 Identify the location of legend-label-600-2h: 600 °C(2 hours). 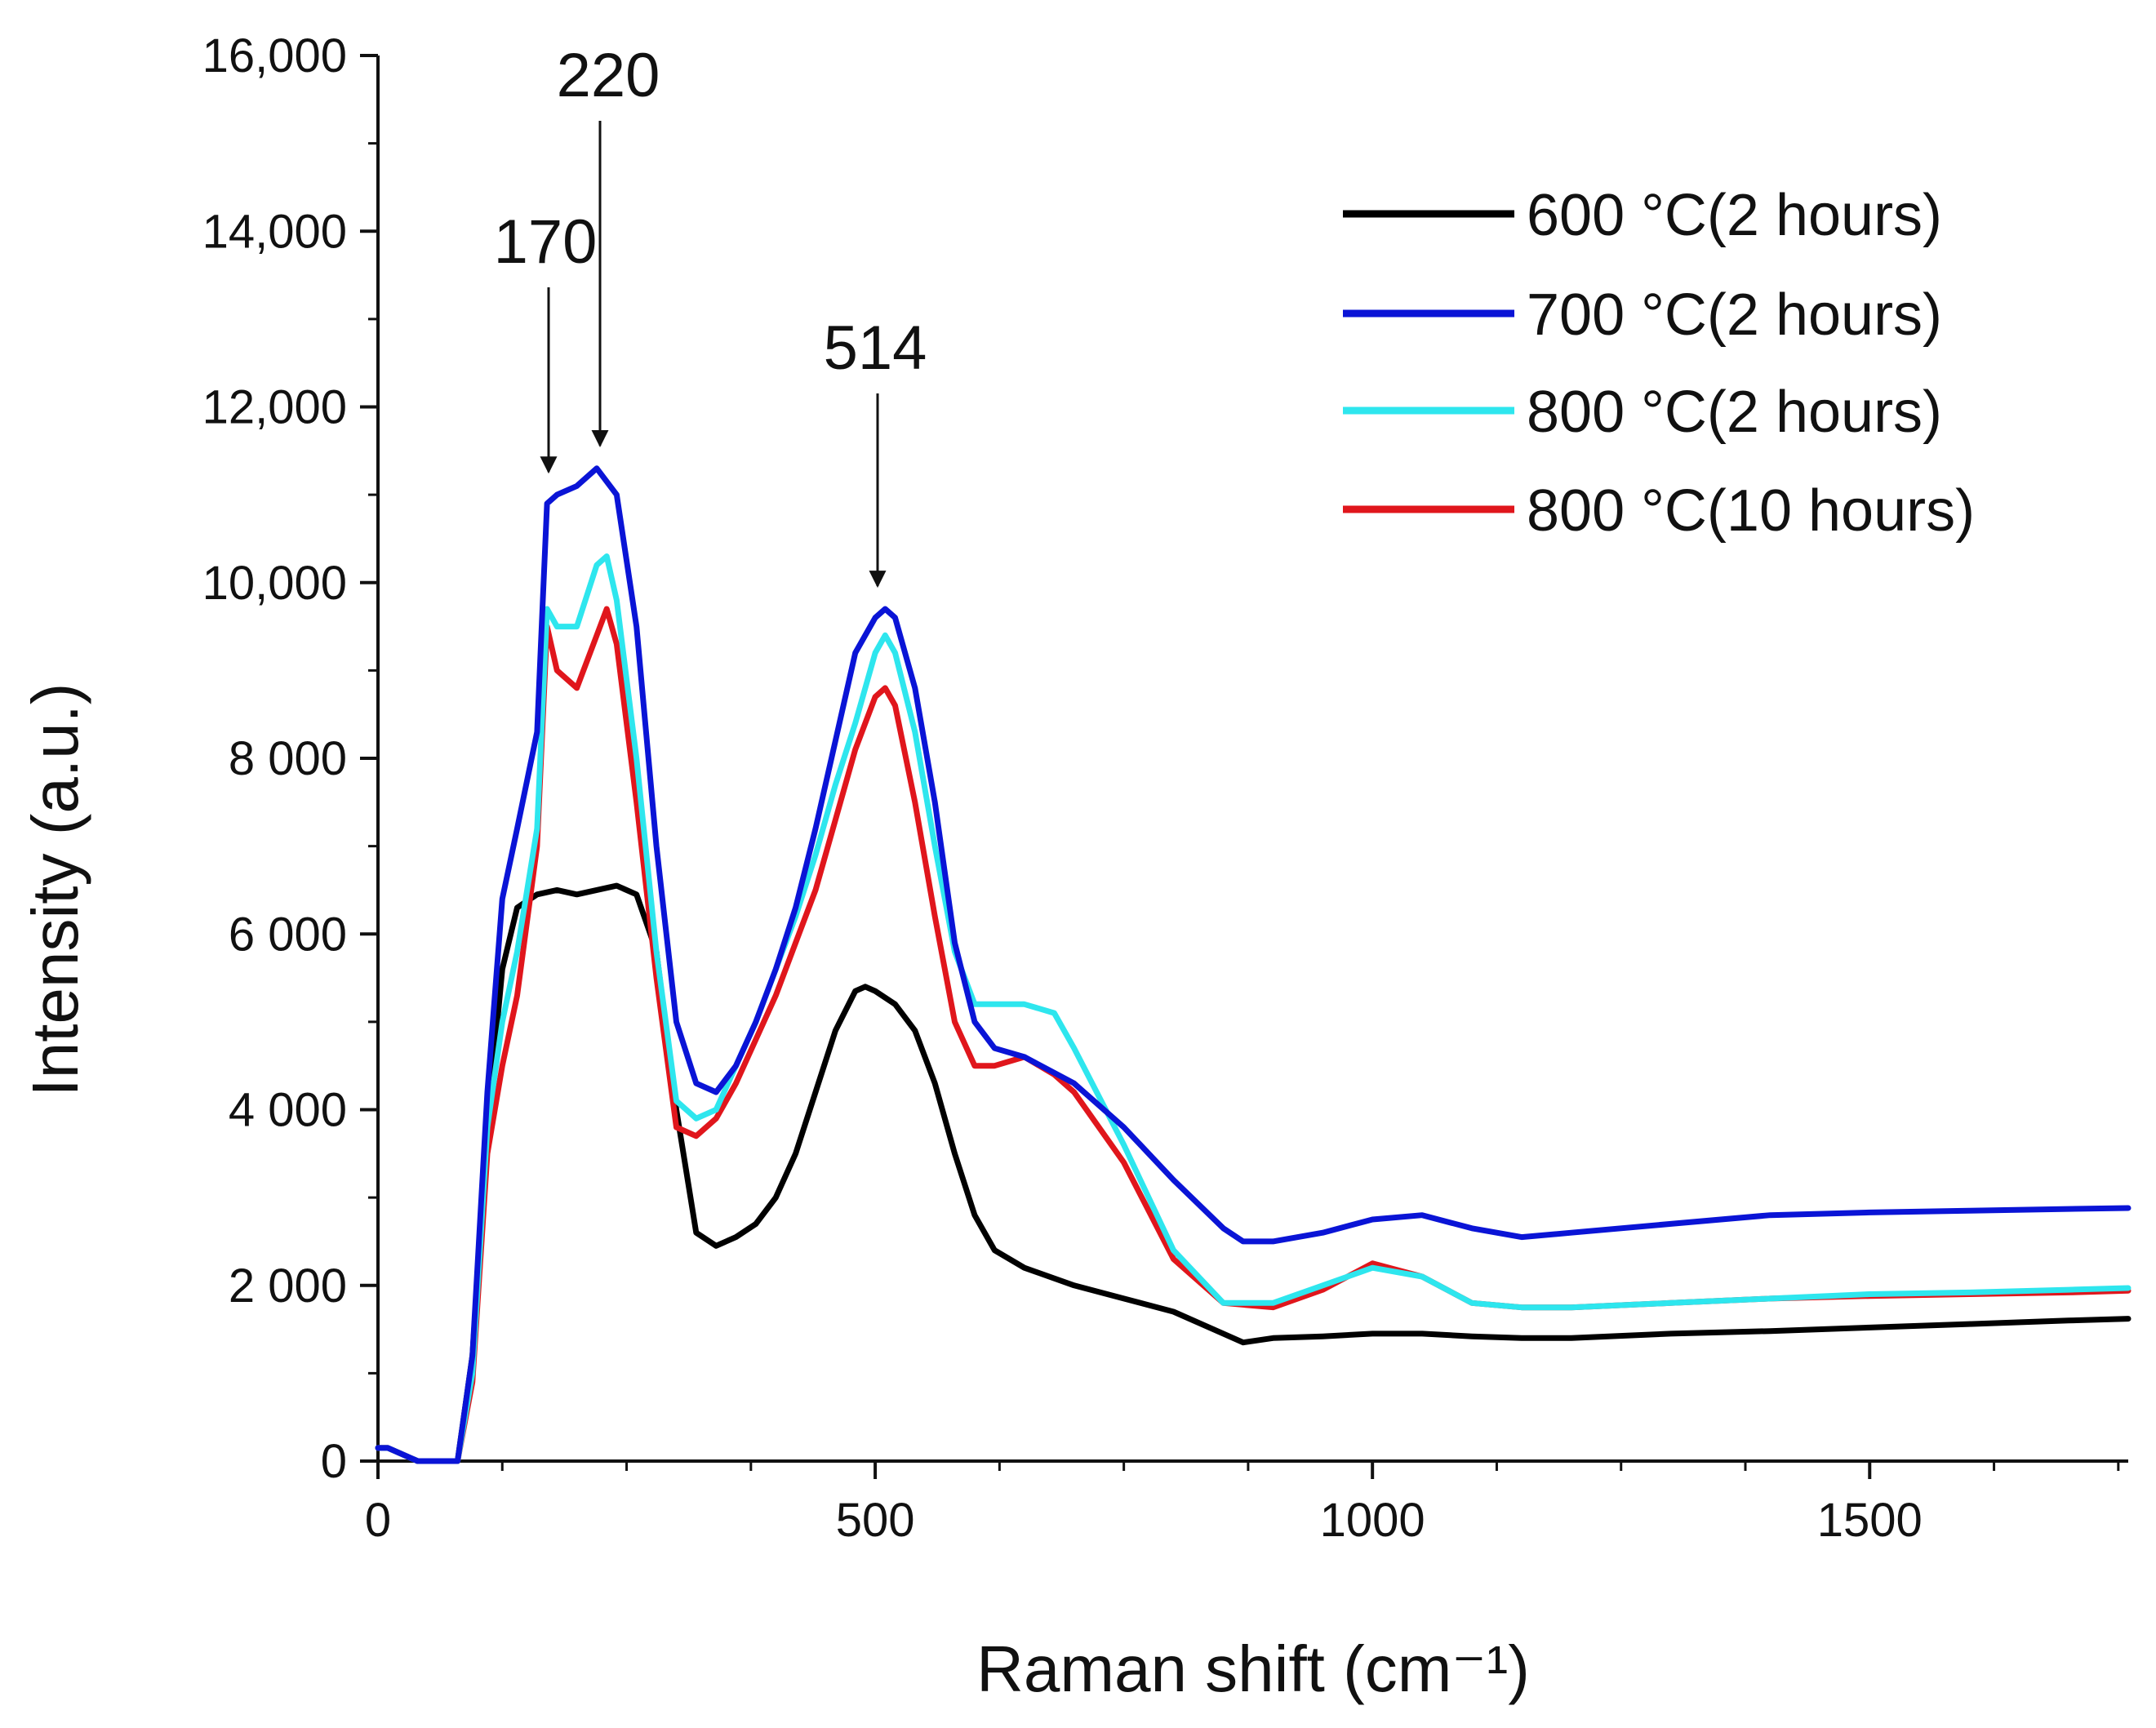
(1735, 215).